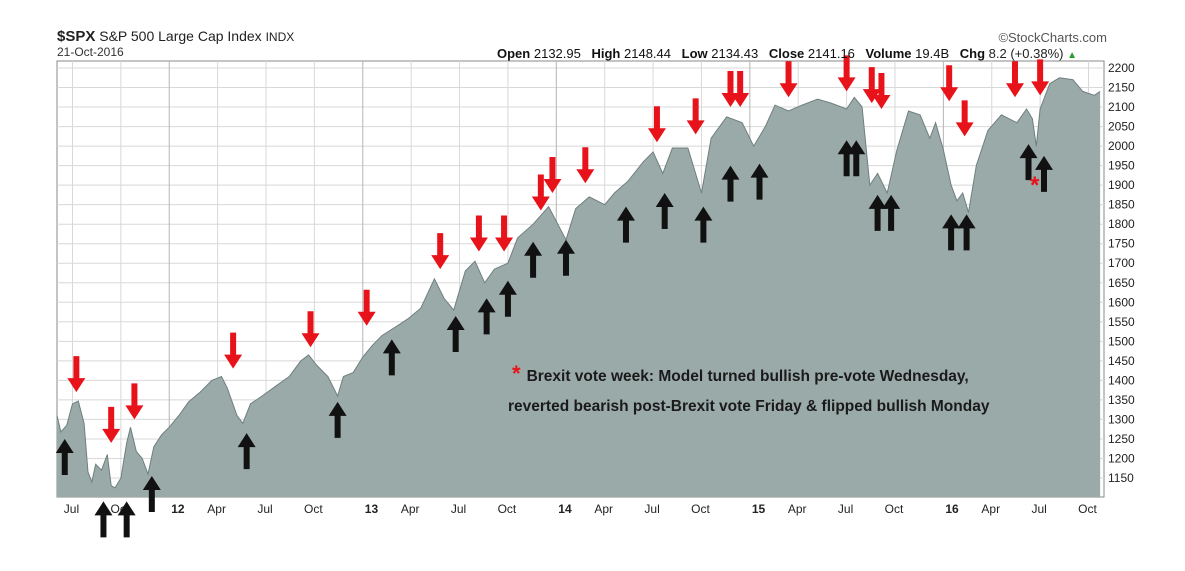  I want to click on y-tick-label: 2150, so click(1121, 88).